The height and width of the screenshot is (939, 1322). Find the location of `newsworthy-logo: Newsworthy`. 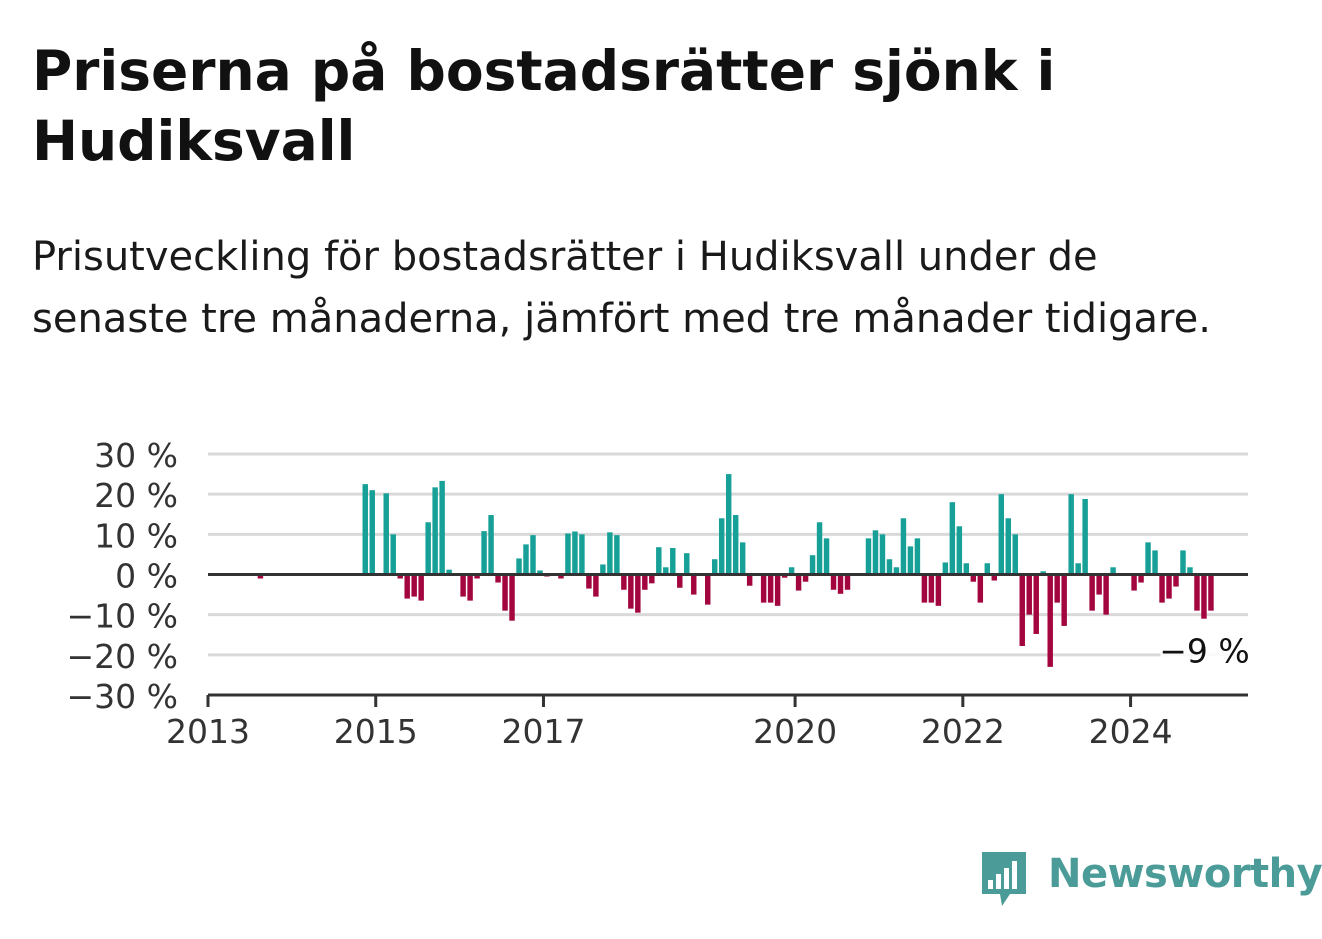

newsworthy-logo: Newsworthy is located at coordinates (1151, 881).